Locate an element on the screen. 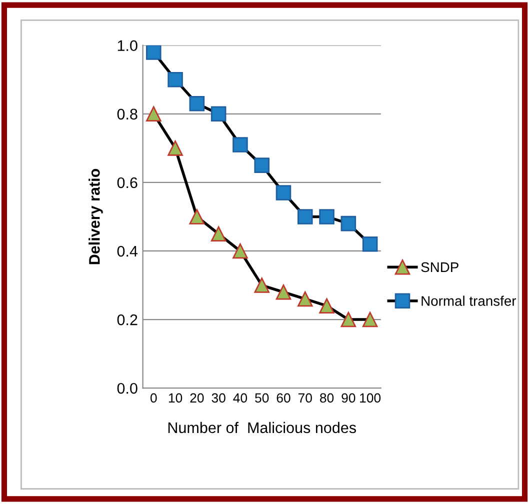 The image size is (529, 504). legend-label: SNDP is located at coordinates (439, 267).